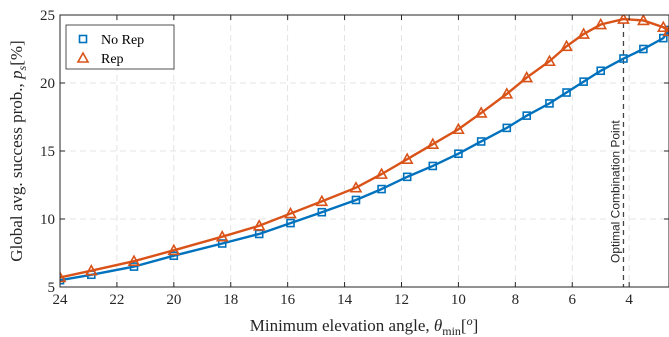 This screenshot has height=337, width=669. I want to click on x-tick-label: 18, so click(230, 300).